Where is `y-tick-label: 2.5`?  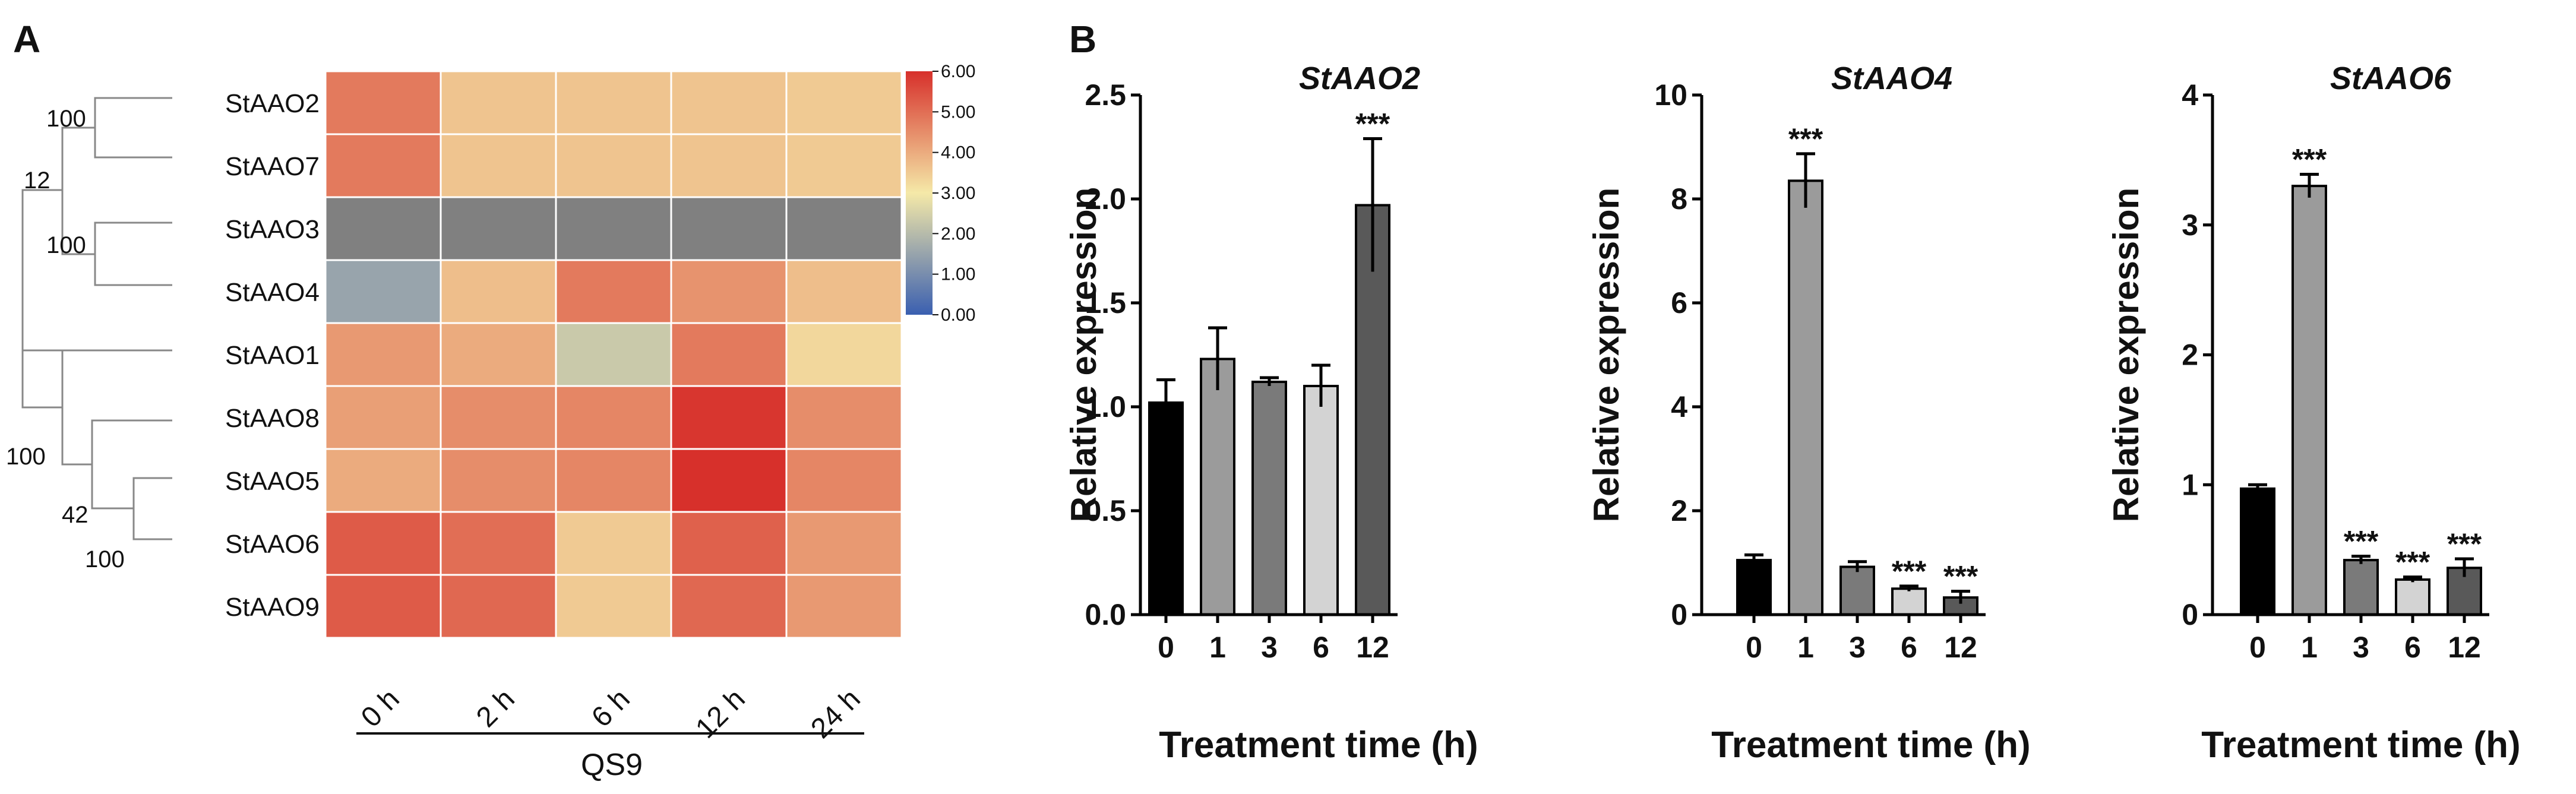
y-tick-label: 2.5 is located at coordinates (1105, 95).